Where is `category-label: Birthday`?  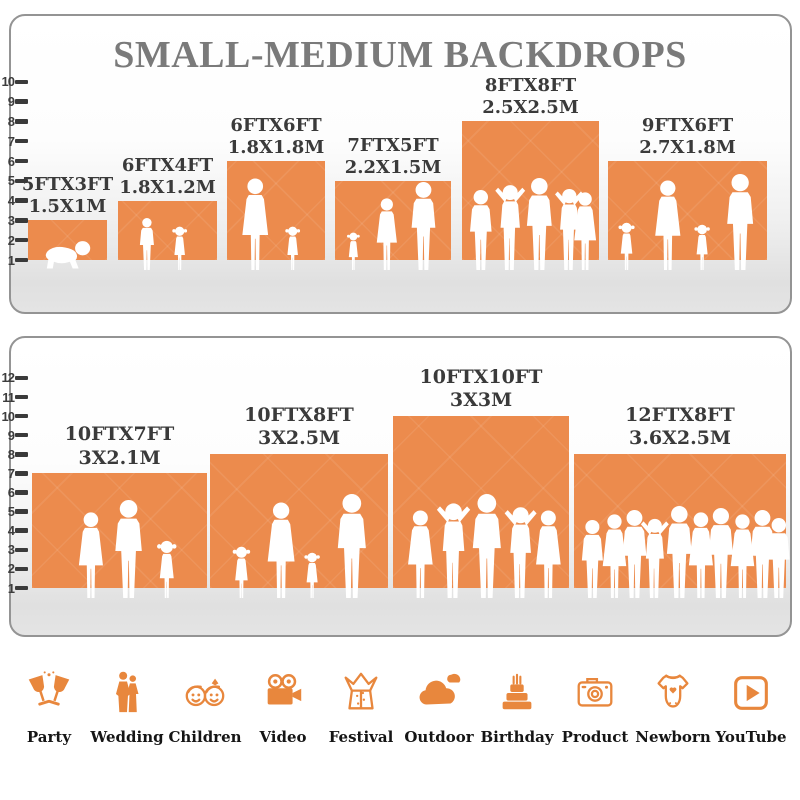 category-label: Birthday is located at coordinates (517, 737).